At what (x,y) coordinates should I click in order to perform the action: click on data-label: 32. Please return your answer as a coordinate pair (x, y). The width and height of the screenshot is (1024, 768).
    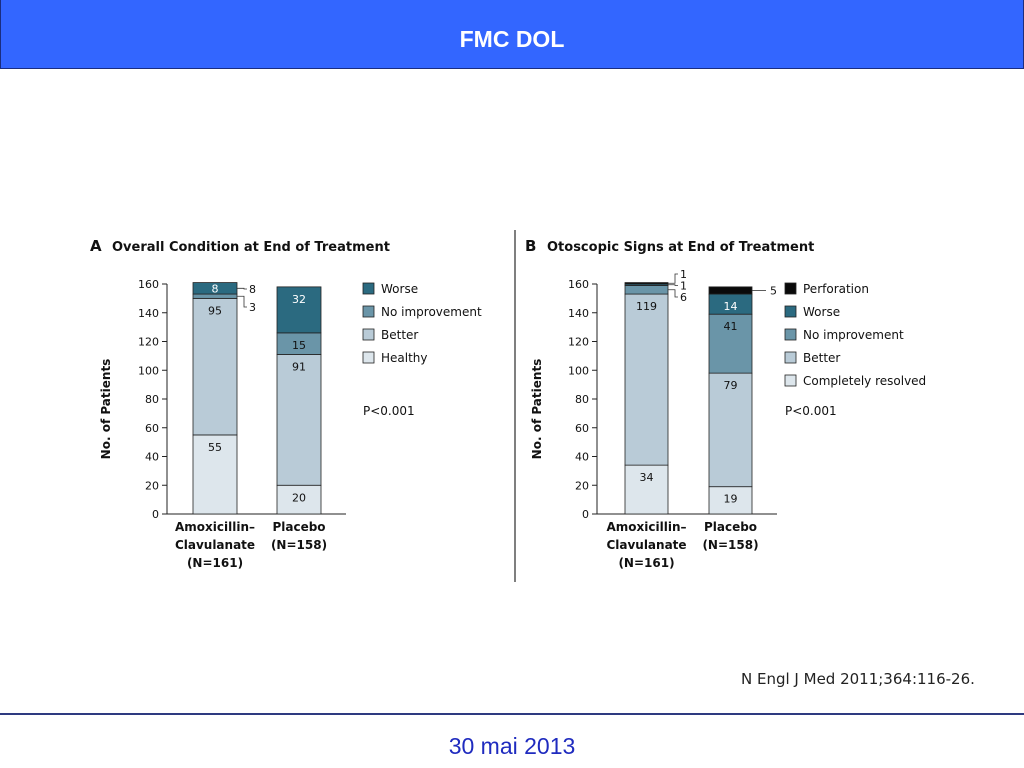
    Looking at the image, I should click on (299, 299).